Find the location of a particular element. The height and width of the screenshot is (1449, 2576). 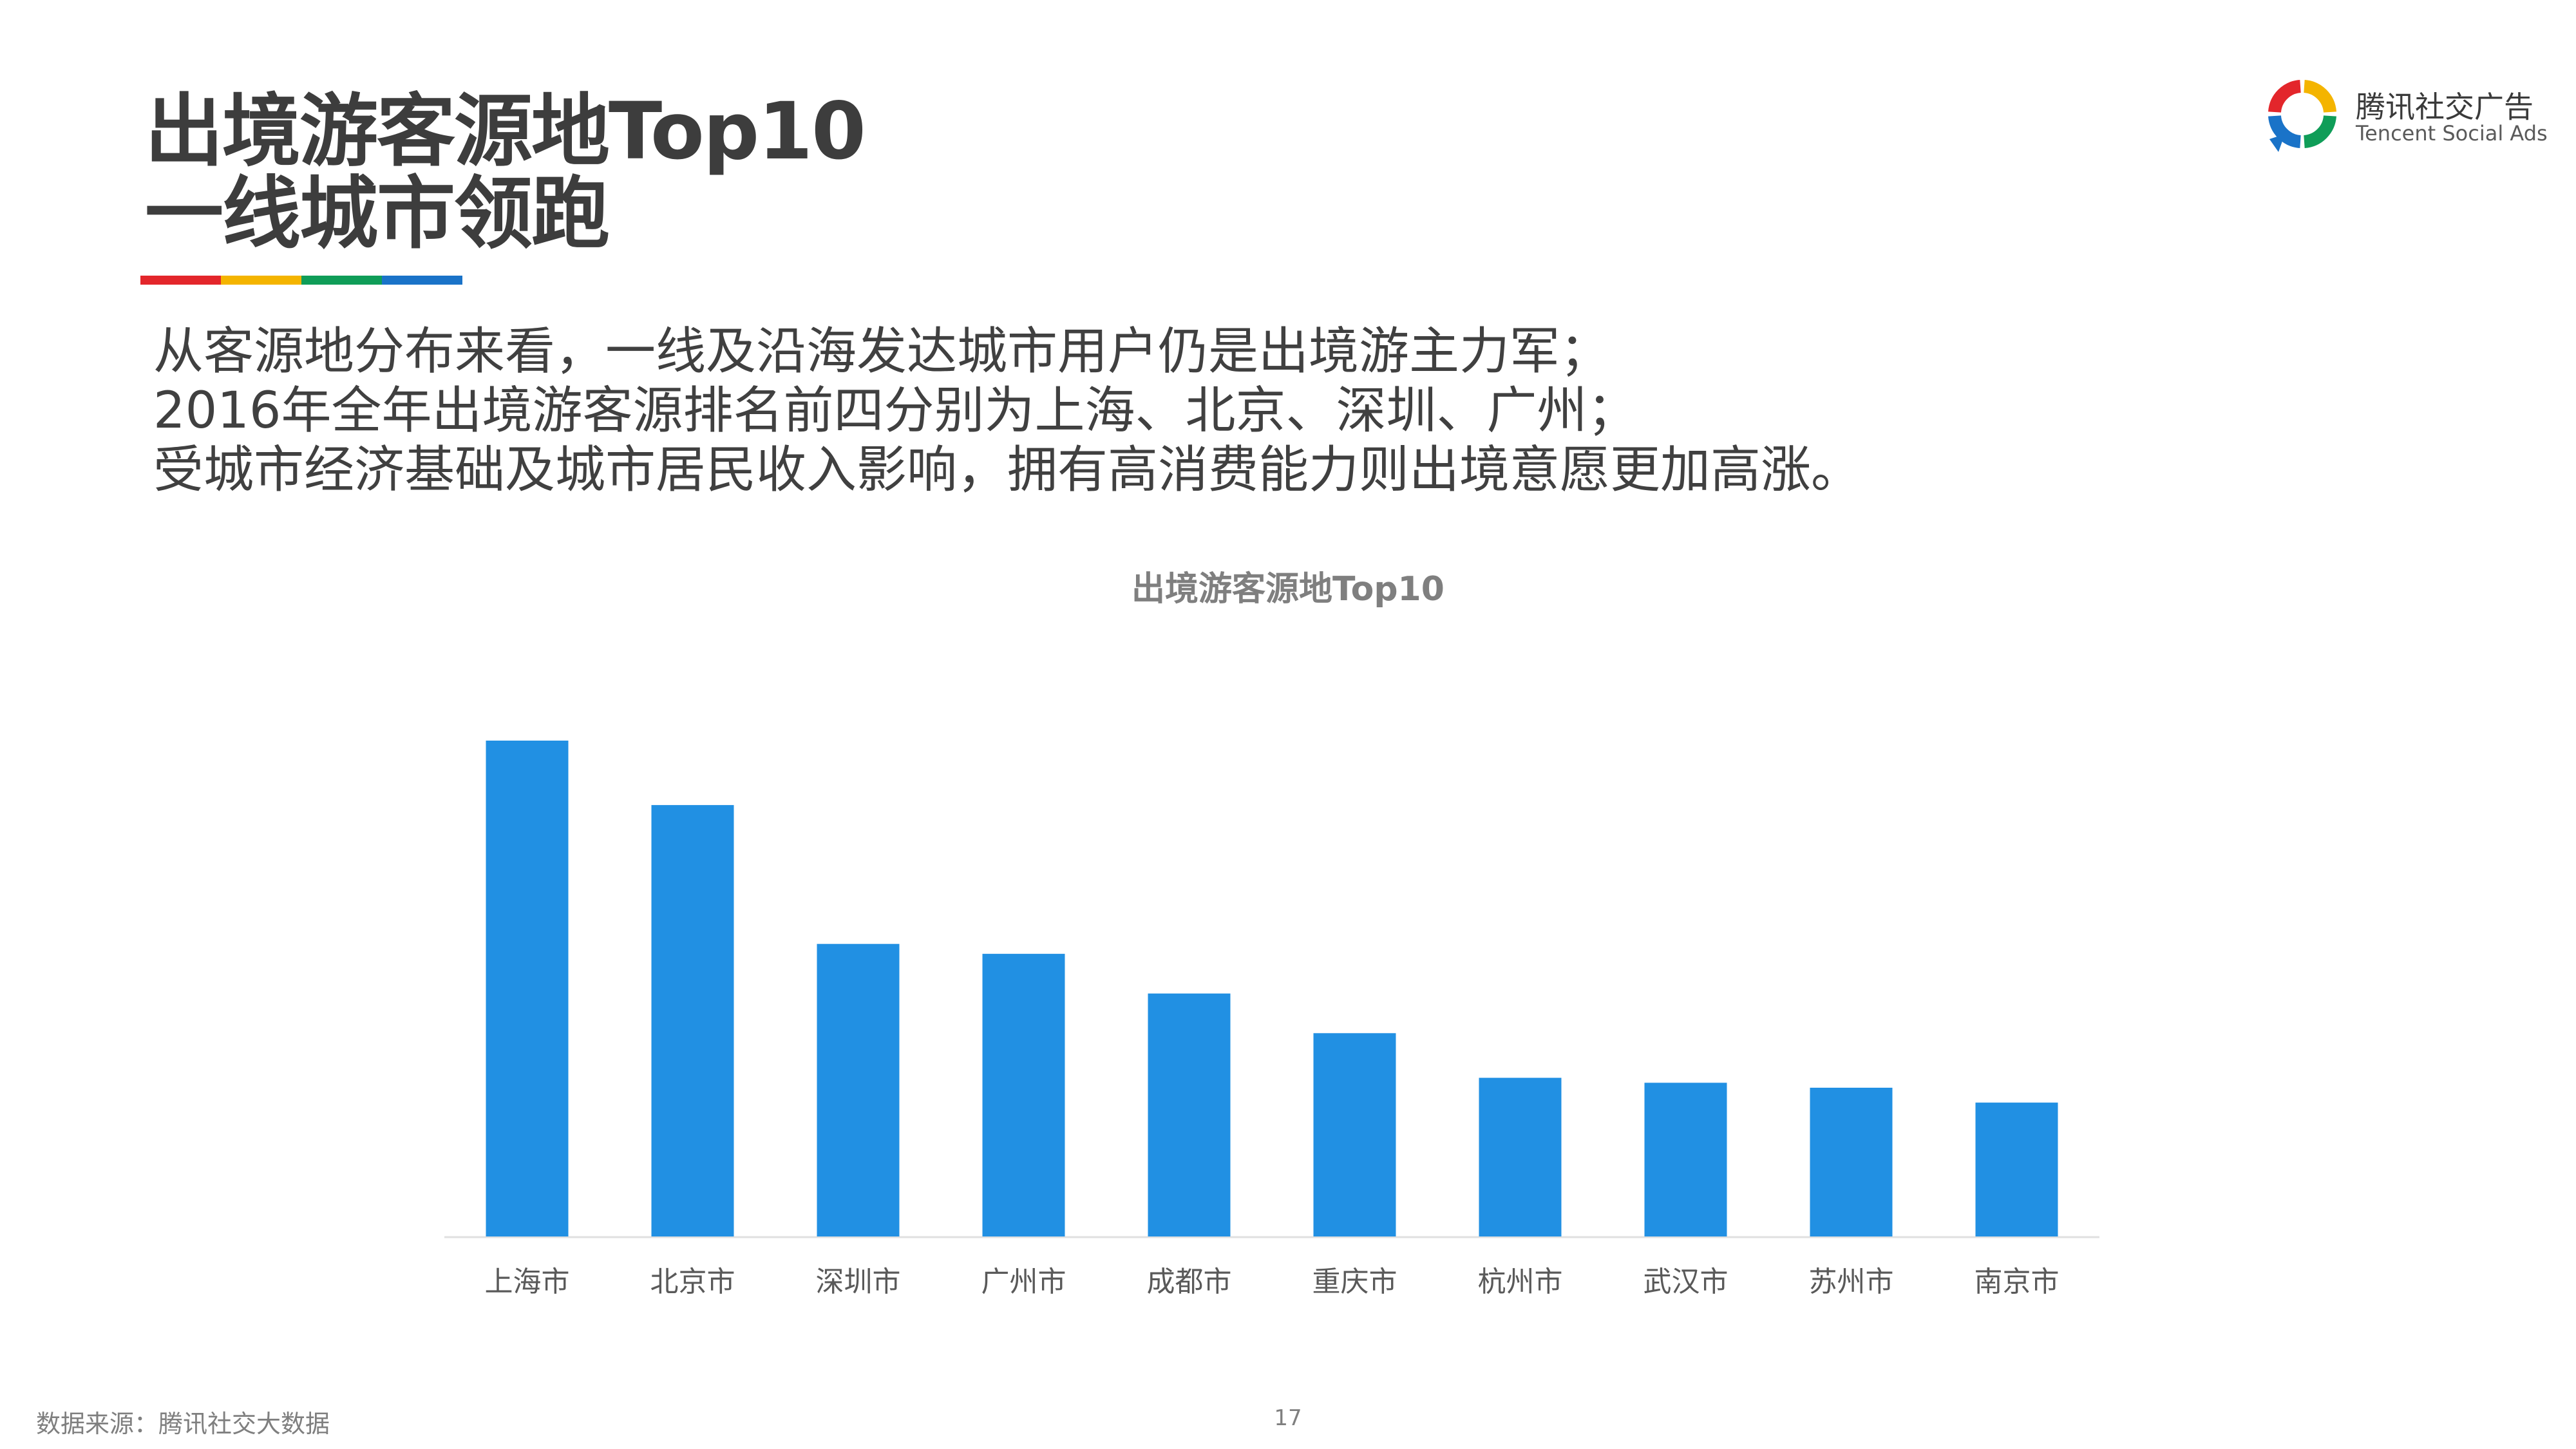

x-tick-label-3: 深圳市 is located at coordinates (858, 1282).